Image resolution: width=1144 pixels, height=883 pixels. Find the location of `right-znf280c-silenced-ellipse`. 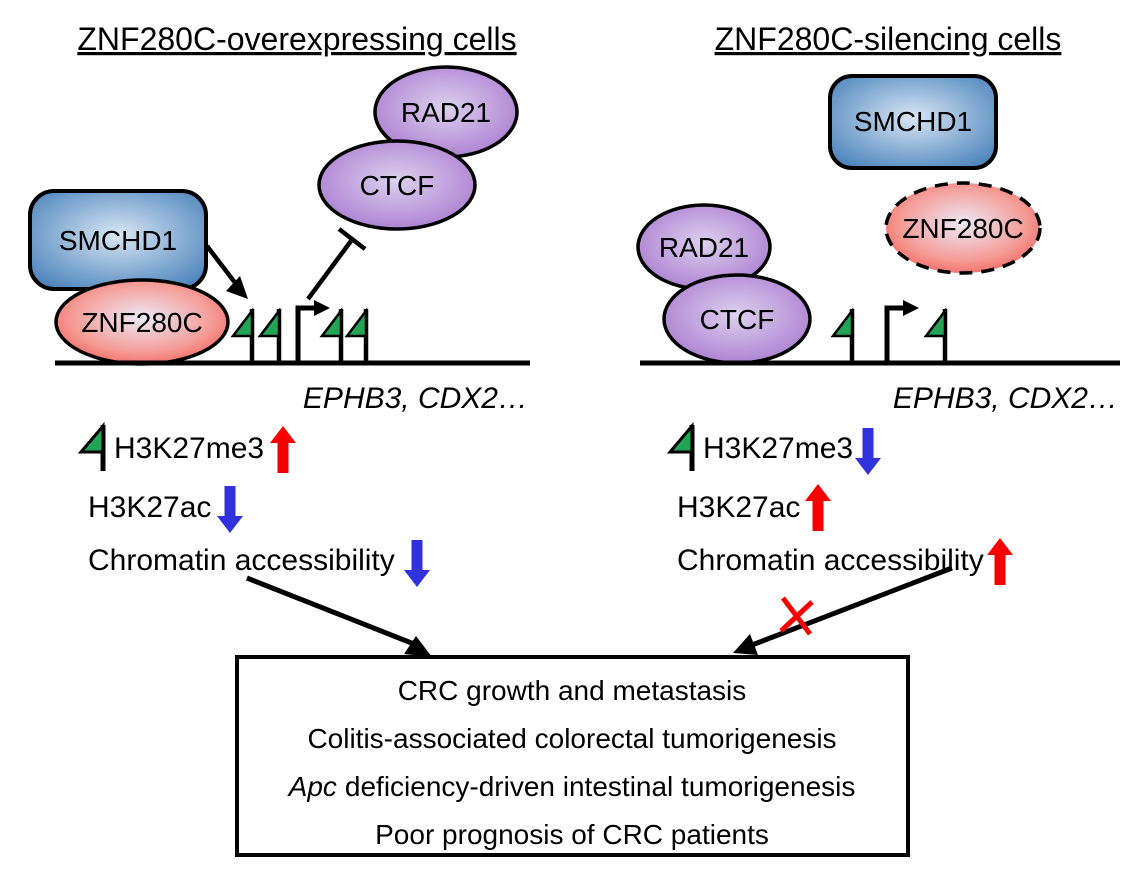

right-znf280c-silenced-ellipse is located at coordinates (963, 228).